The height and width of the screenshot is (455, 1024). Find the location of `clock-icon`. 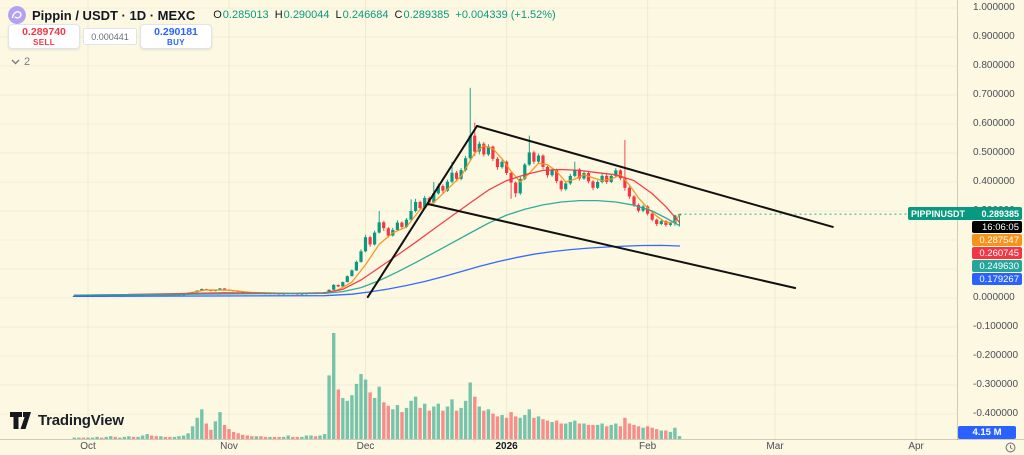

clock-icon is located at coordinates (1010, 447).